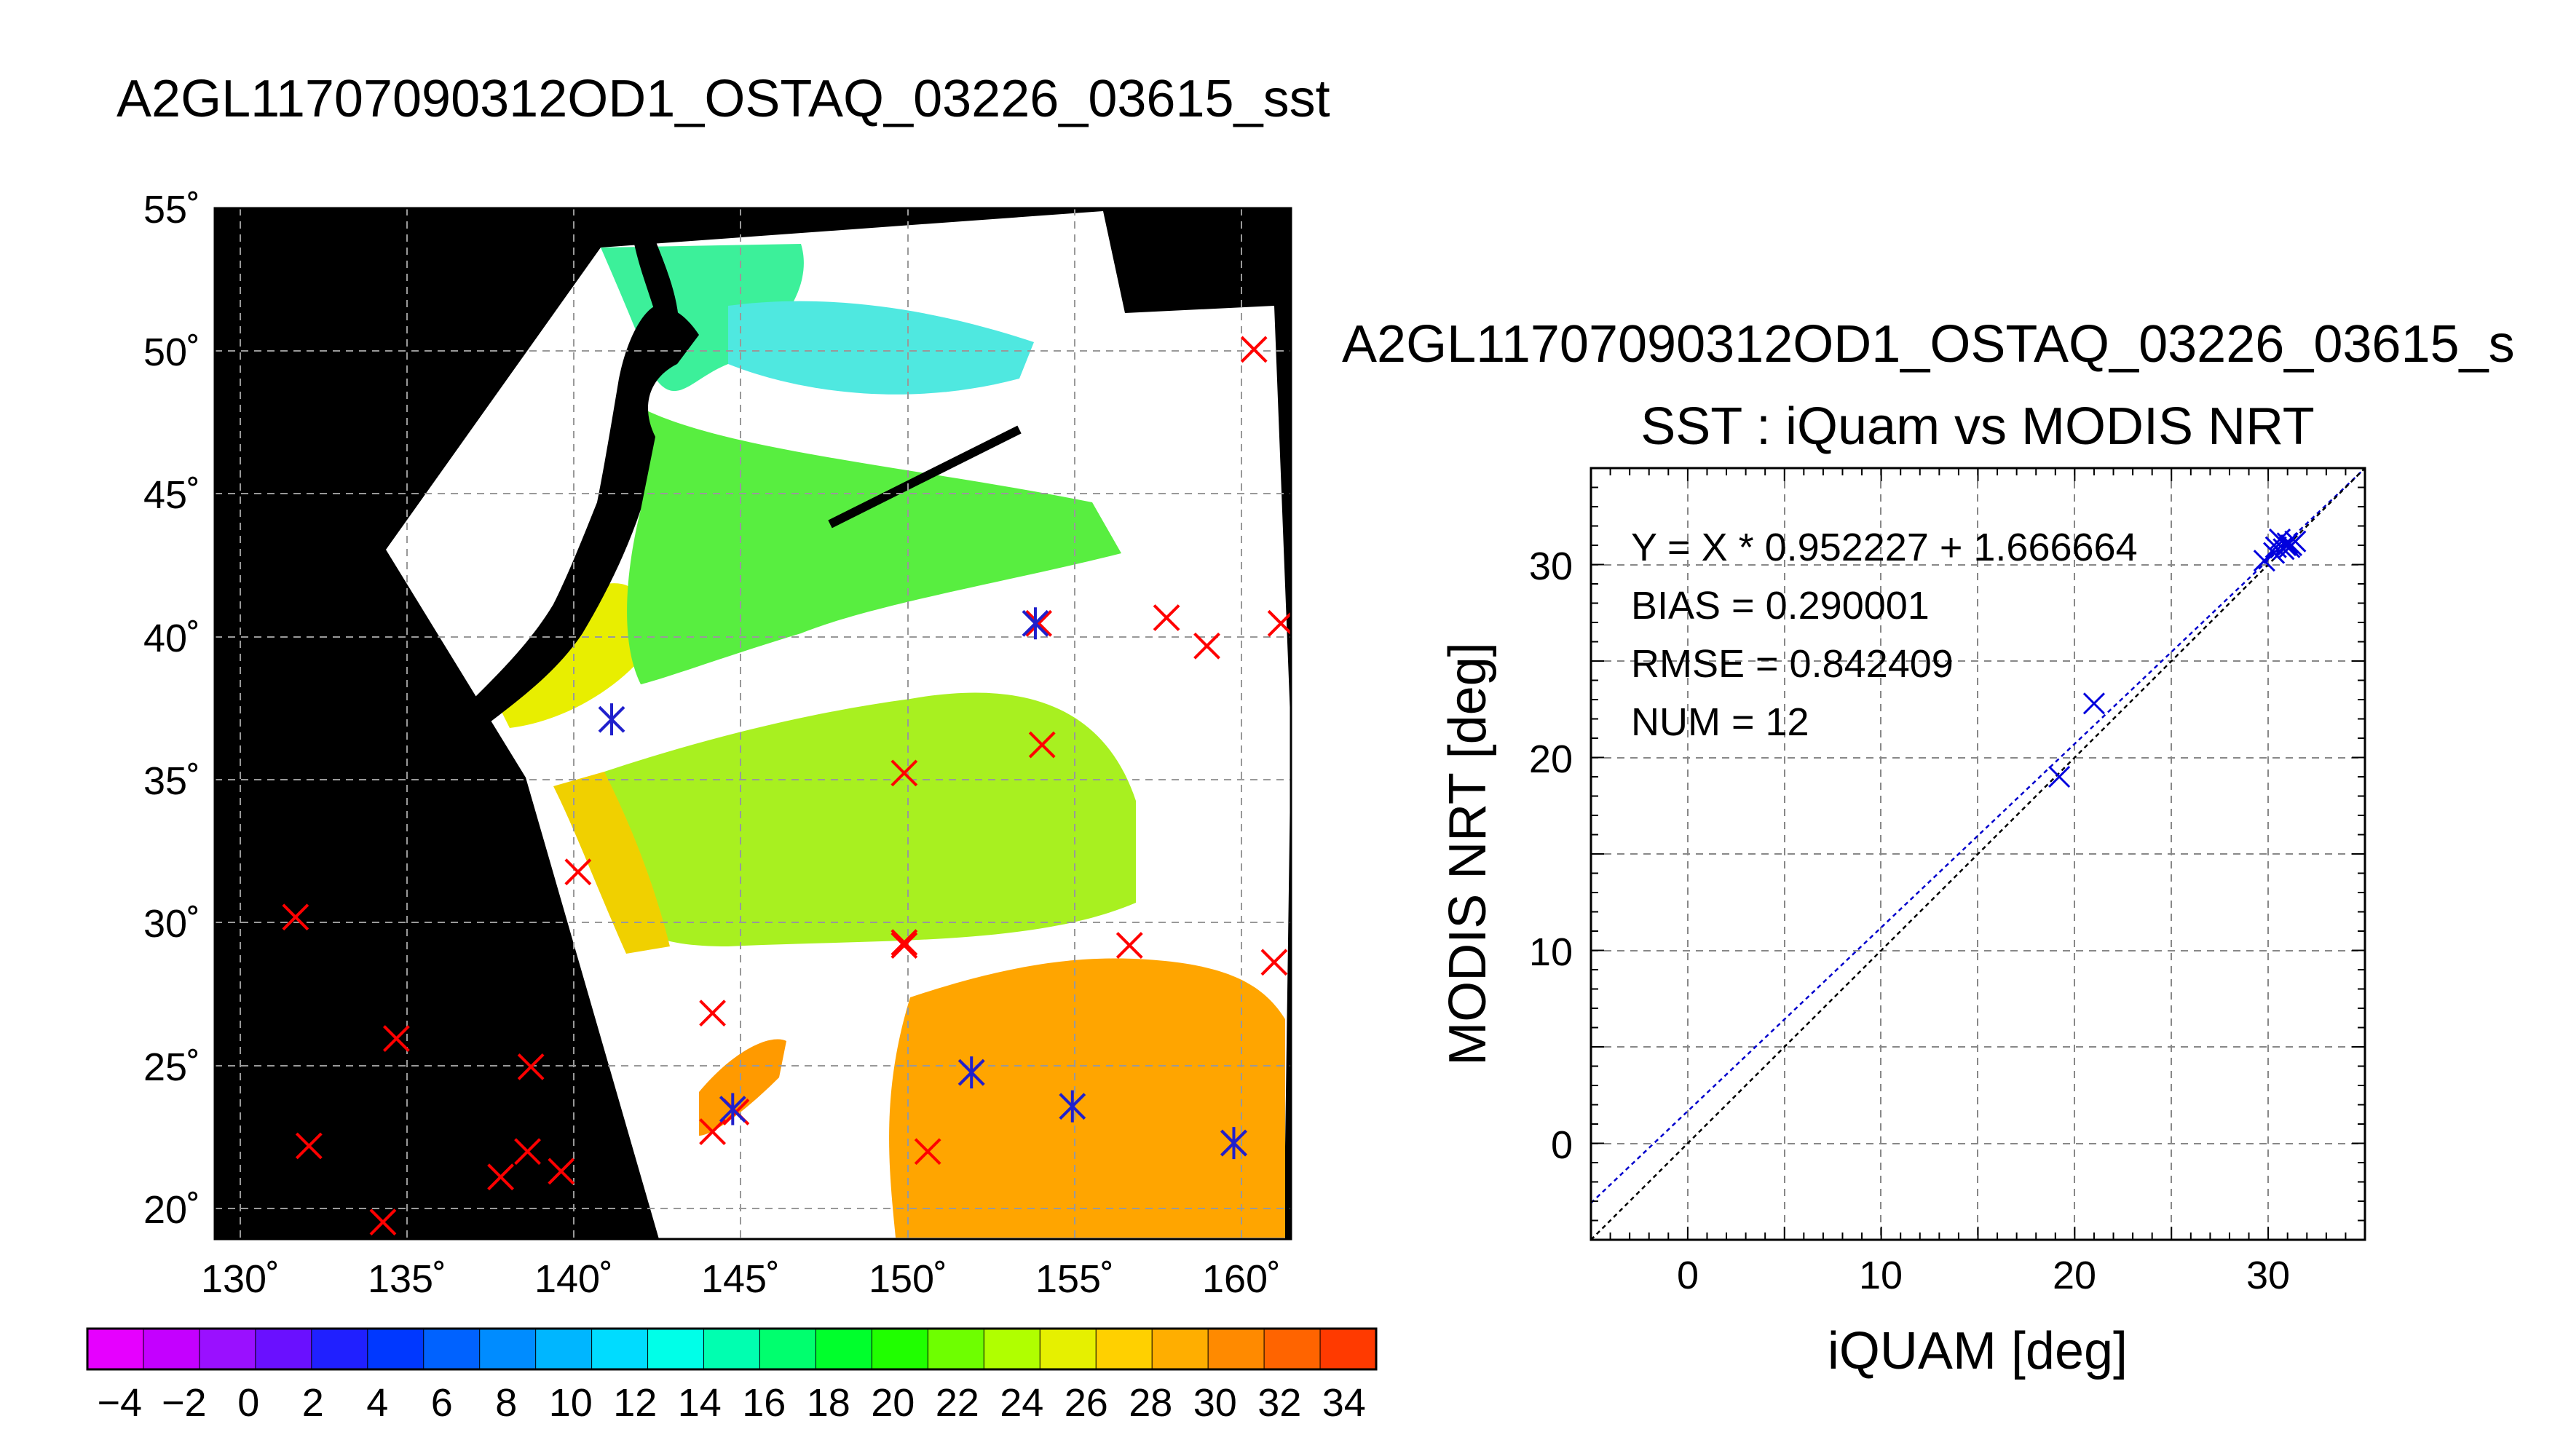 This screenshot has height=1456, width=2555. What do you see at coordinates (1074, 1279) in the screenshot?
I see `lon-tick-label: 155˚` at bounding box center [1074, 1279].